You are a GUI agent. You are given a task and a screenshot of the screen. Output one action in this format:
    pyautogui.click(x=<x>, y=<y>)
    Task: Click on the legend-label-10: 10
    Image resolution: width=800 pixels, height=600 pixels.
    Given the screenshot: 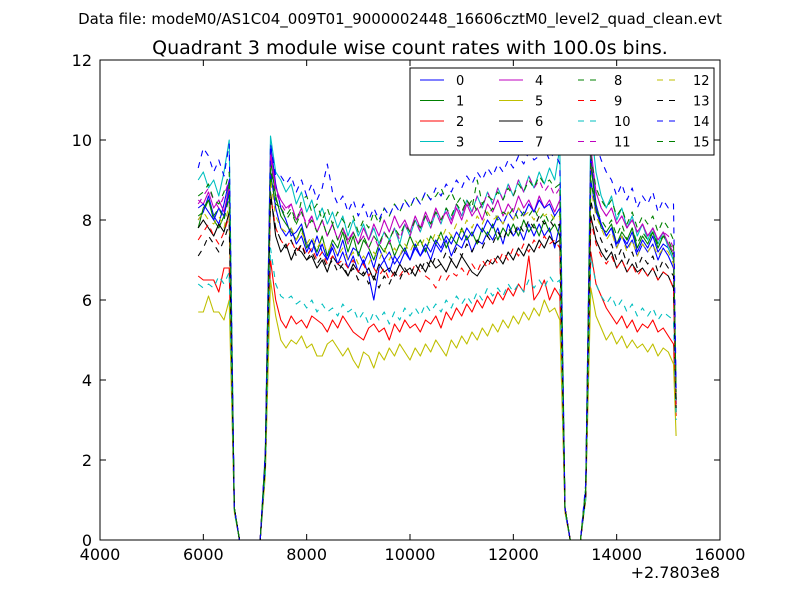 What is the action you would take?
    pyautogui.click(x=622, y=122)
    